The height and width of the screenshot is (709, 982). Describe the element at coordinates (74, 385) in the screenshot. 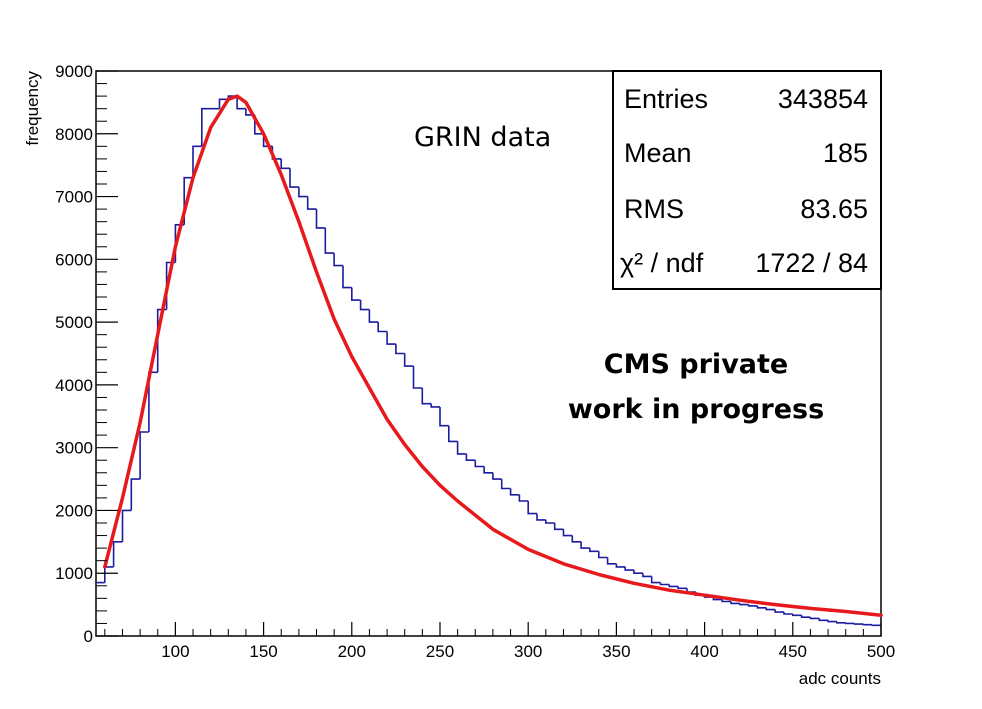

I see `y-tick-label: 4000` at that location.